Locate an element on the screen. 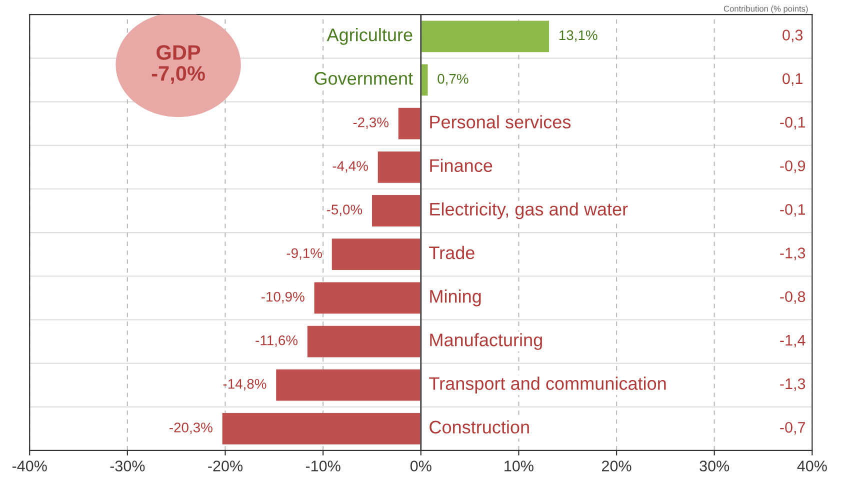 The image size is (846, 487). y-tick-label: Transport and communication is located at coordinates (547, 385).